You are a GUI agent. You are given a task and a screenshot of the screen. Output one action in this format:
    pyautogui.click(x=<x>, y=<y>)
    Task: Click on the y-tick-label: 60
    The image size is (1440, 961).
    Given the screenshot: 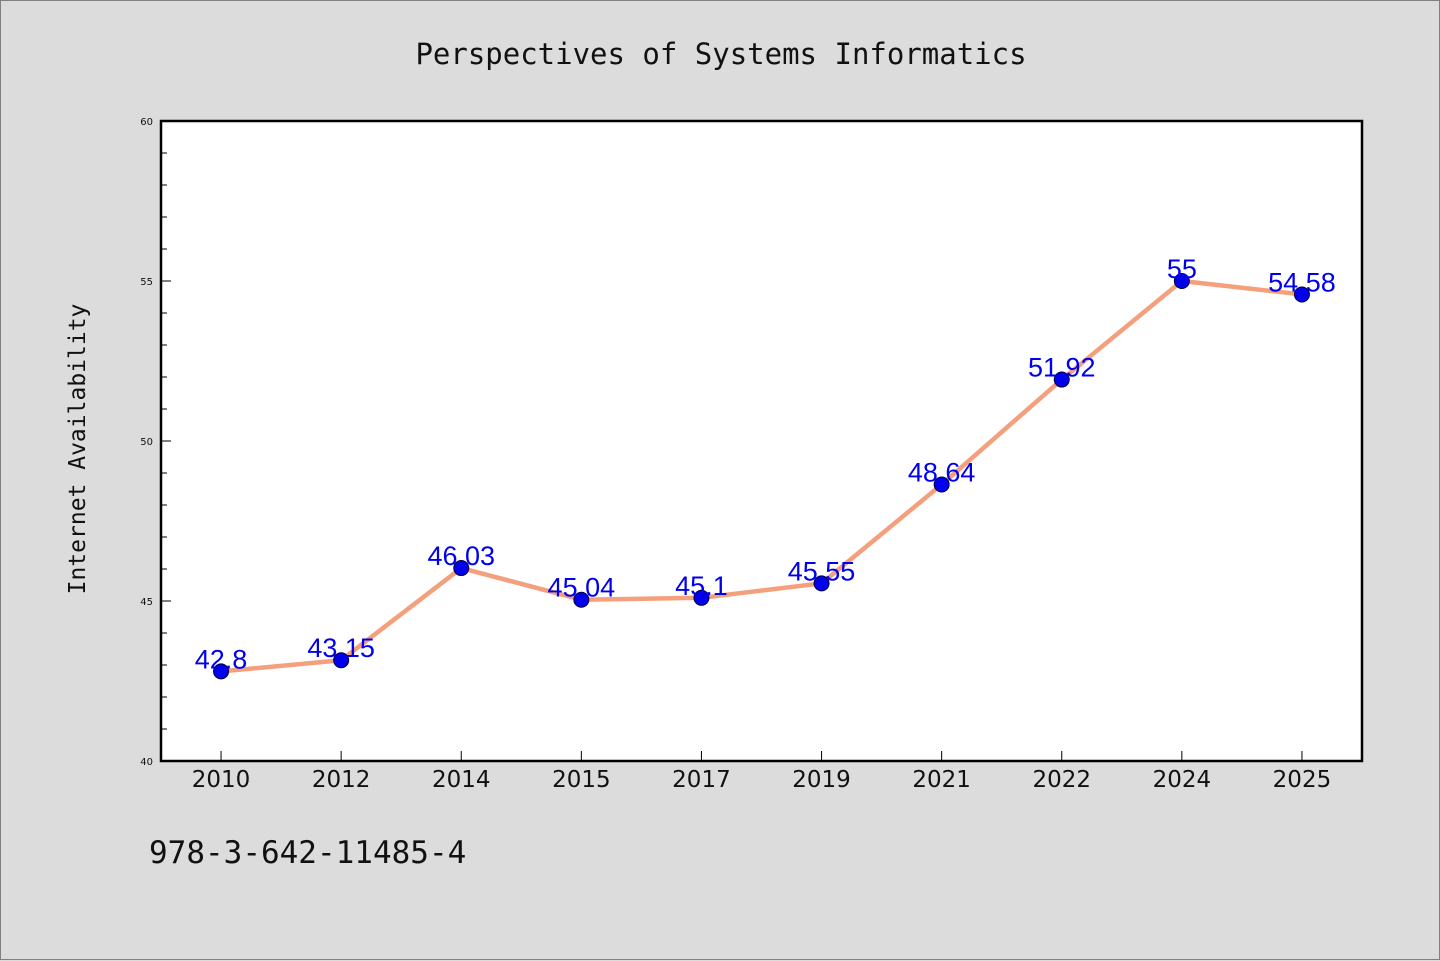 What is the action you would take?
    pyautogui.click(x=146, y=122)
    